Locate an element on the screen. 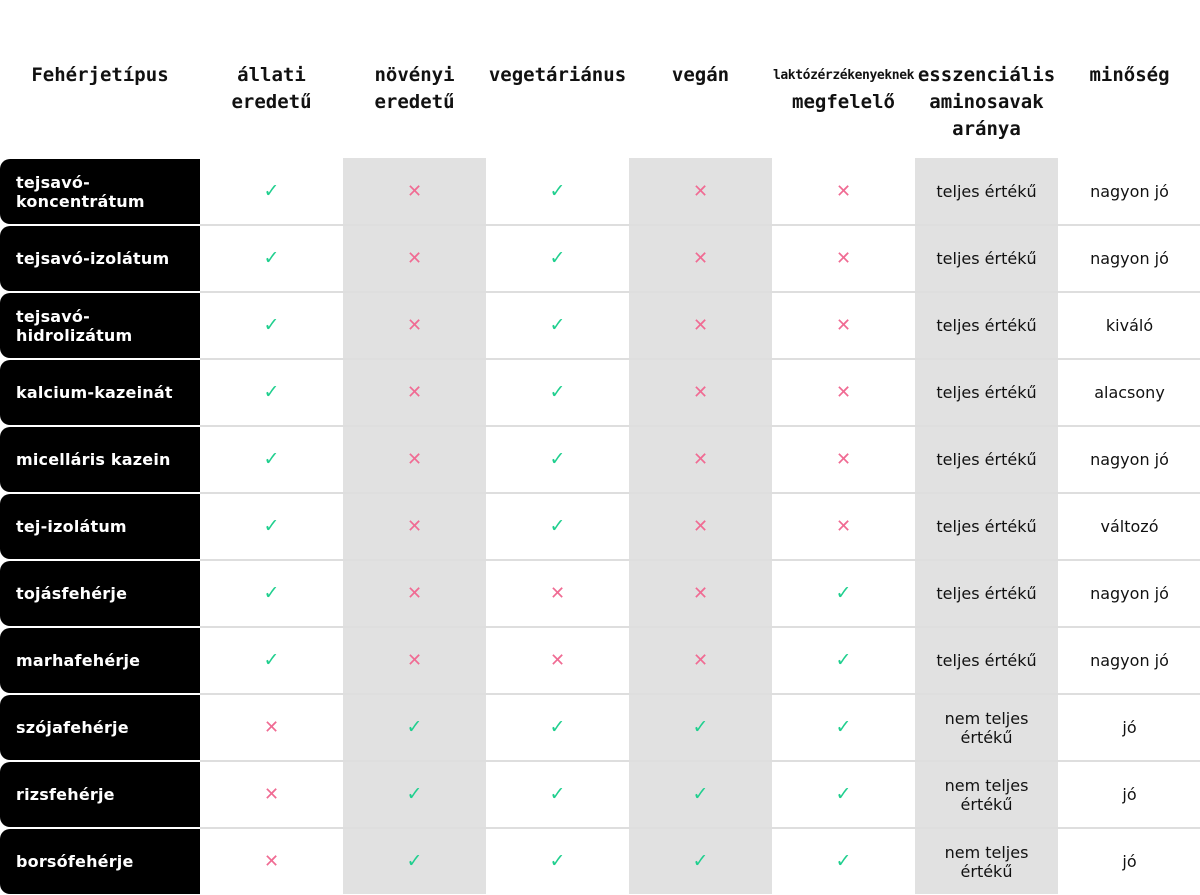 Image resolution: width=1200 pixels, height=895 pixels. header-label: vegán is located at coordinates (700, 75).